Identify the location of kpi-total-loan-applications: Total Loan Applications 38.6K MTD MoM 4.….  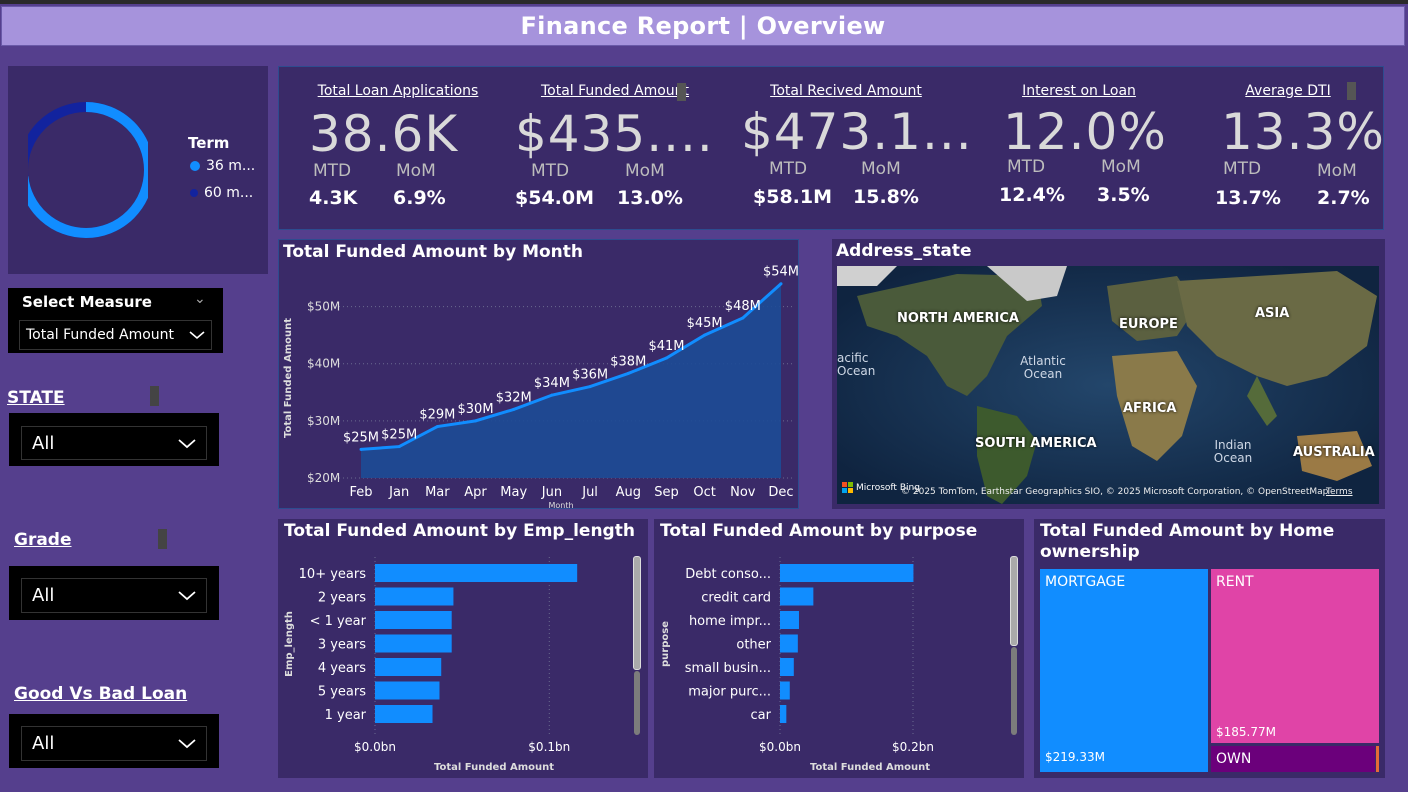
(398, 138).